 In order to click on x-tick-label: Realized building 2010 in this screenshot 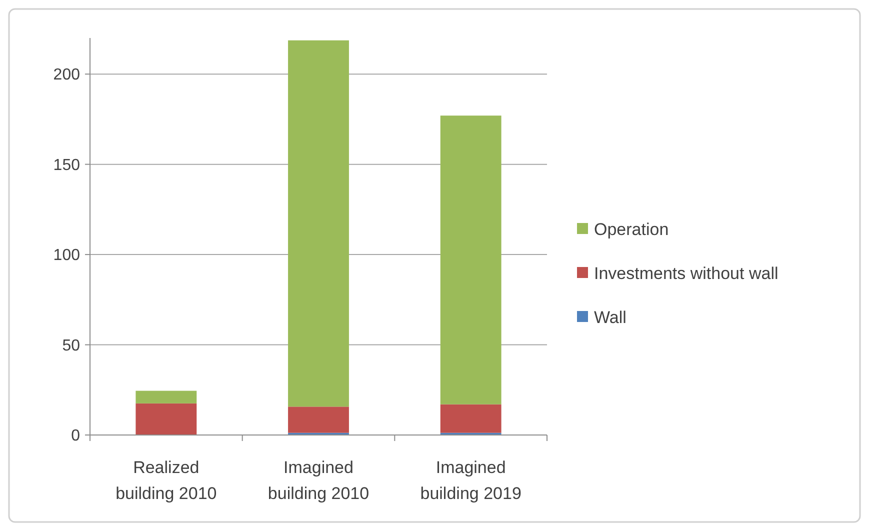, I will do `click(166, 480)`.